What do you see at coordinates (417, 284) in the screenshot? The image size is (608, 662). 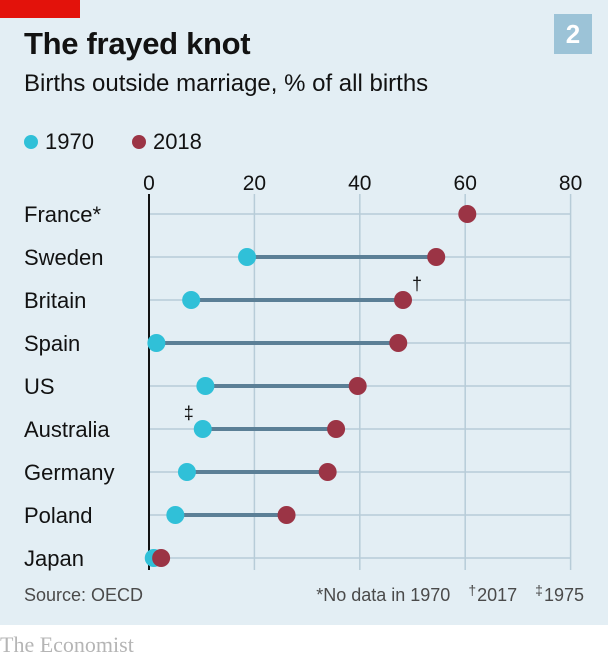 I see `annotation-mark: †` at bounding box center [417, 284].